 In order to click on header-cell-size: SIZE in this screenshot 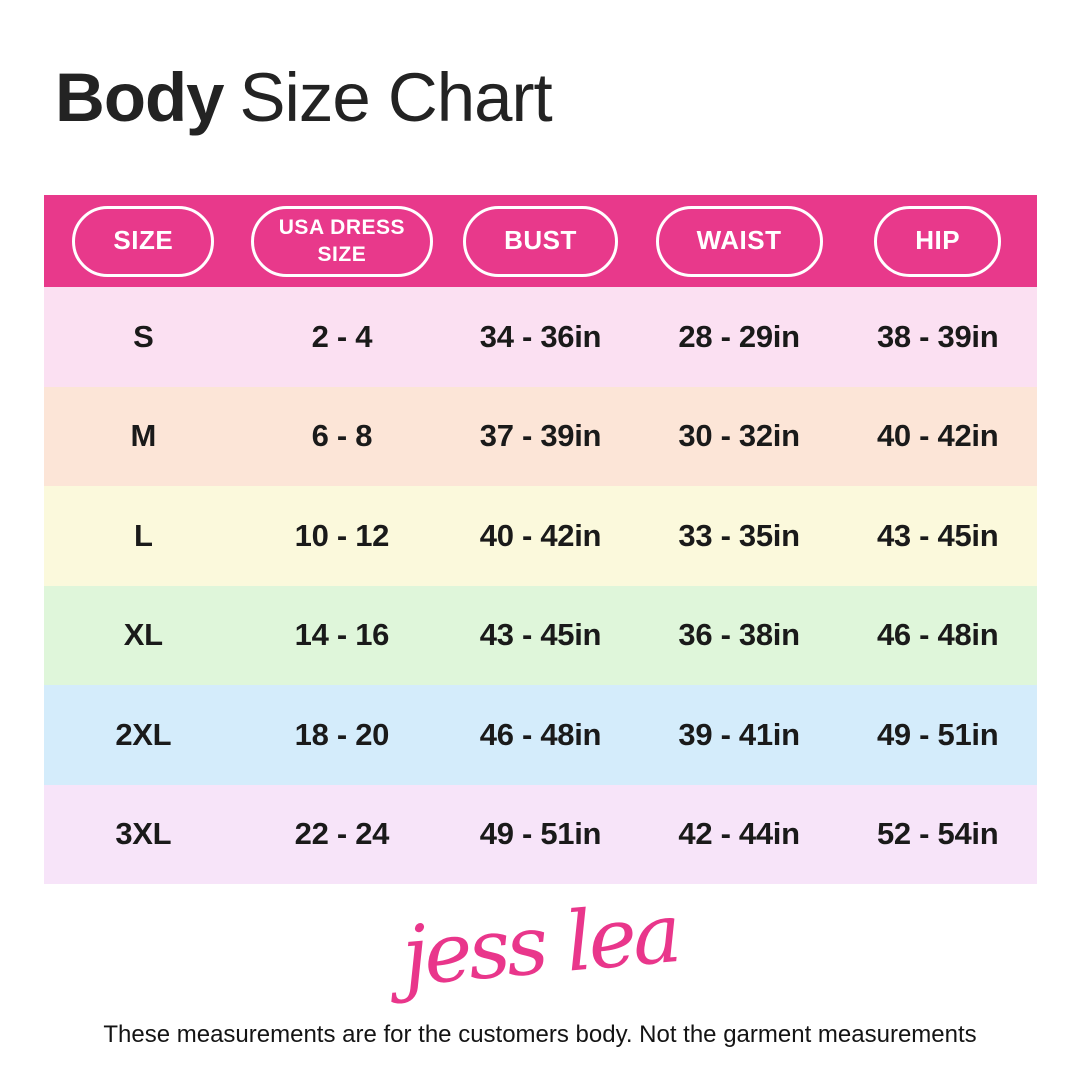, I will do `click(143, 241)`.